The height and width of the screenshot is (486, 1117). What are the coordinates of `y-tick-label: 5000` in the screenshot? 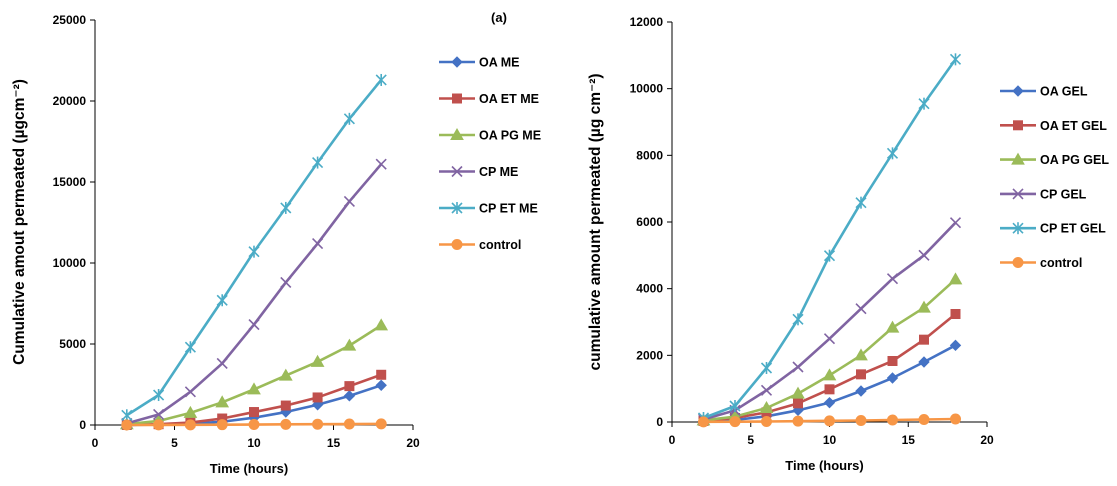 It's located at (72, 344).